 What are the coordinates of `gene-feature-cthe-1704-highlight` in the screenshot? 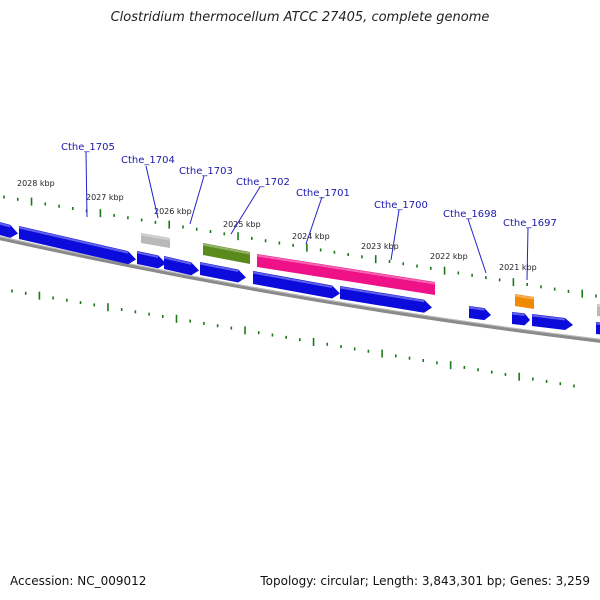 It's located at (155, 237).